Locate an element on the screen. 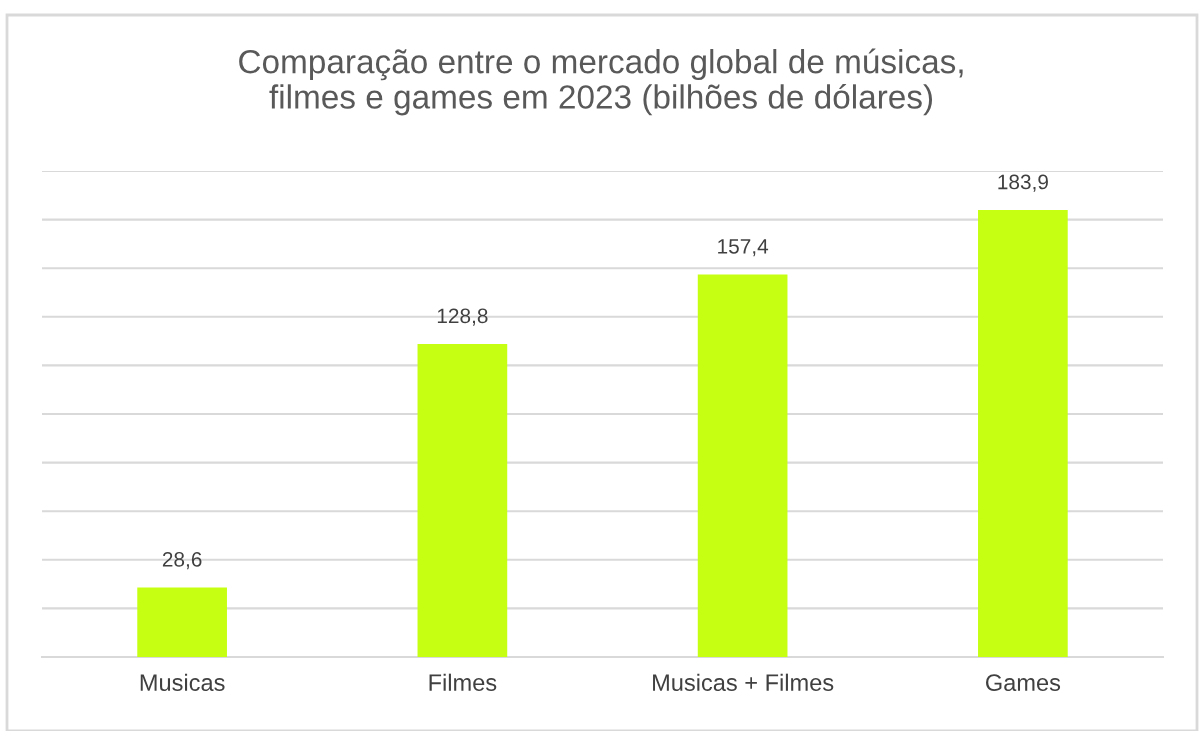 The image size is (1203, 731). data-label: 28,6 is located at coordinates (182, 560).